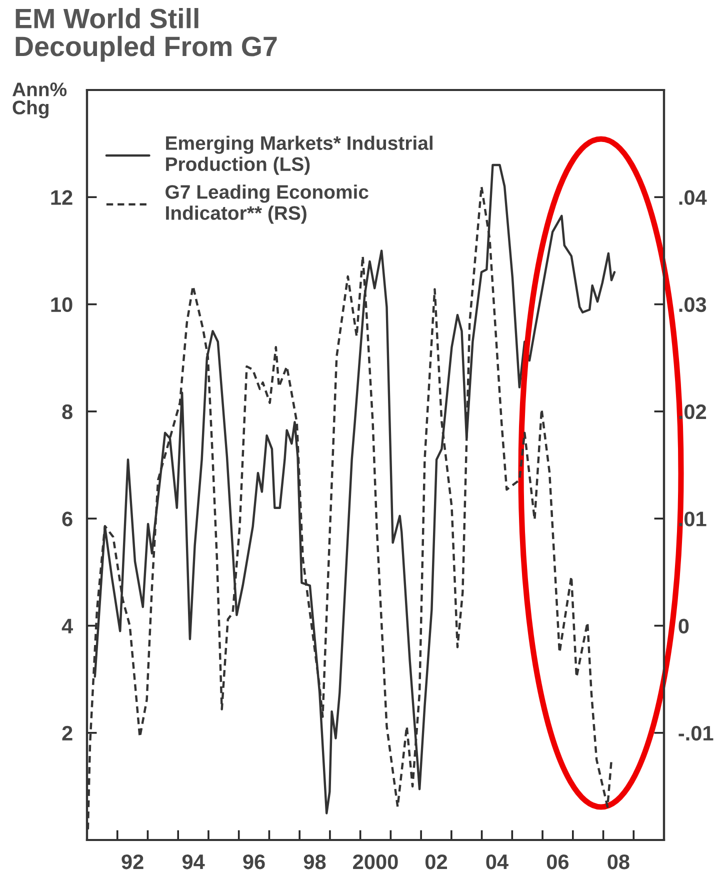 Image resolution: width=720 pixels, height=870 pixels. Describe the element at coordinates (315, 862) in the screenshot. I see `x-tick-label: 98` at that location.